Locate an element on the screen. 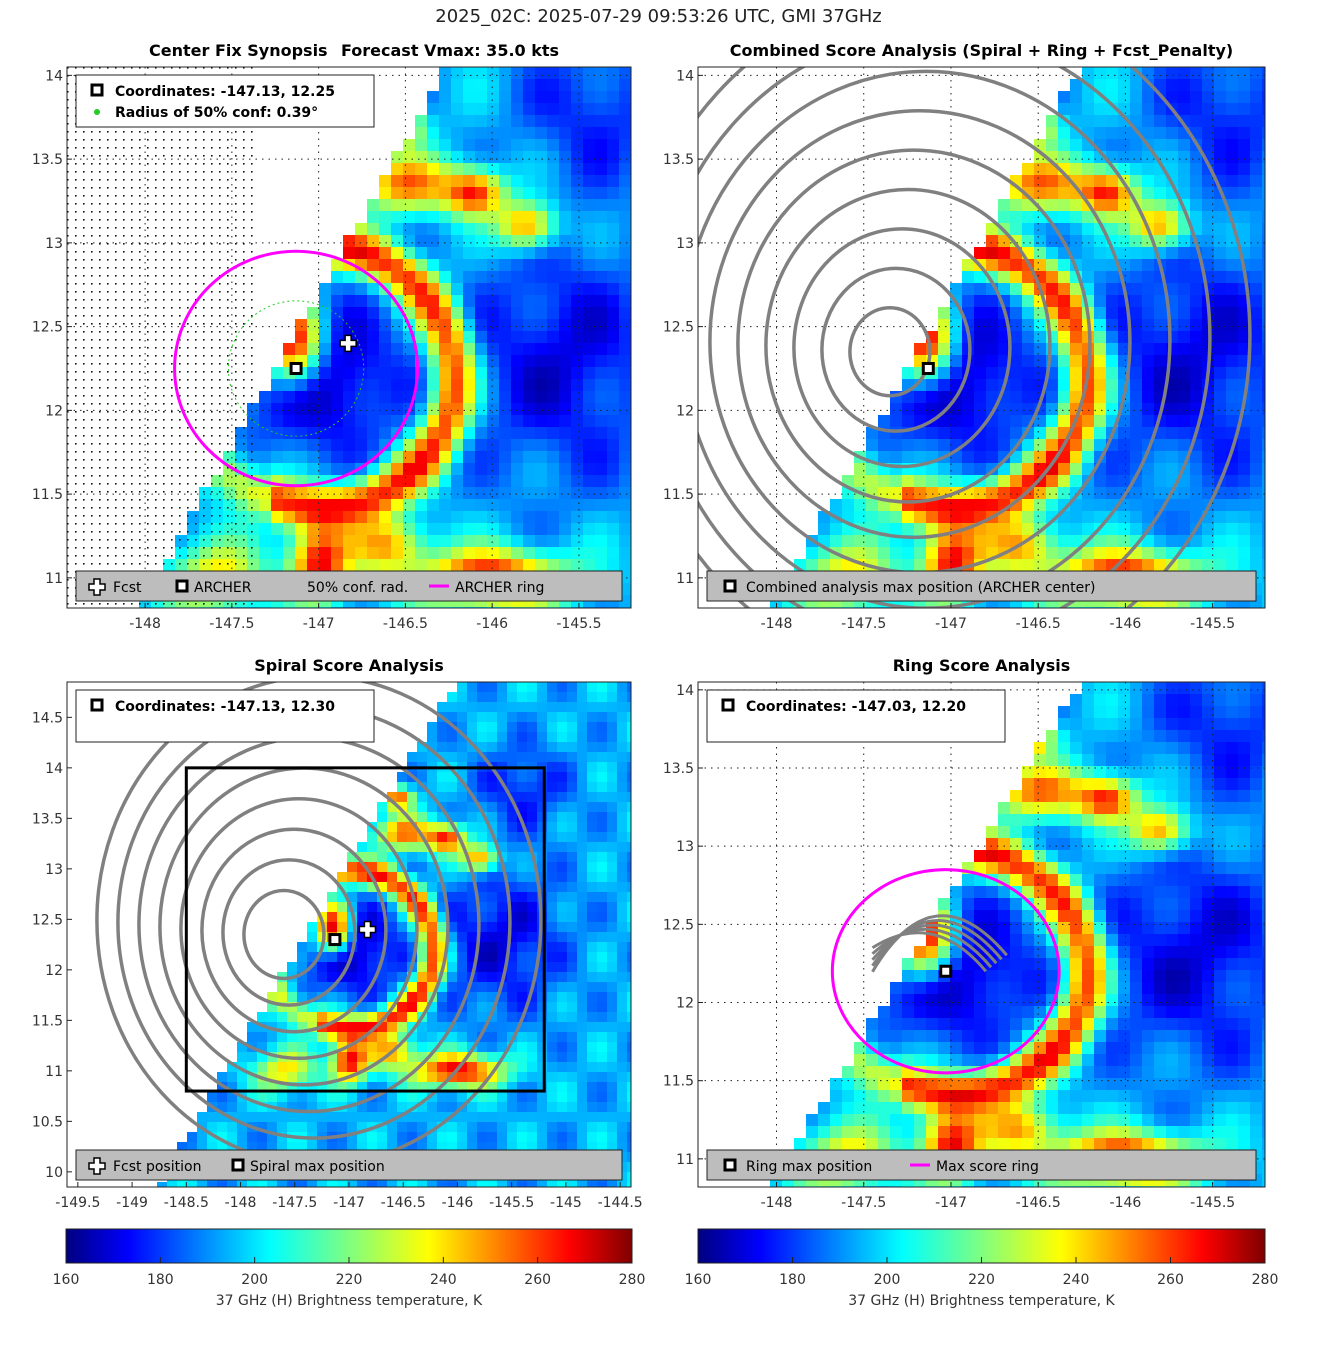  colorbar-tick-label: 220 is located at coordinates (981, 1280).